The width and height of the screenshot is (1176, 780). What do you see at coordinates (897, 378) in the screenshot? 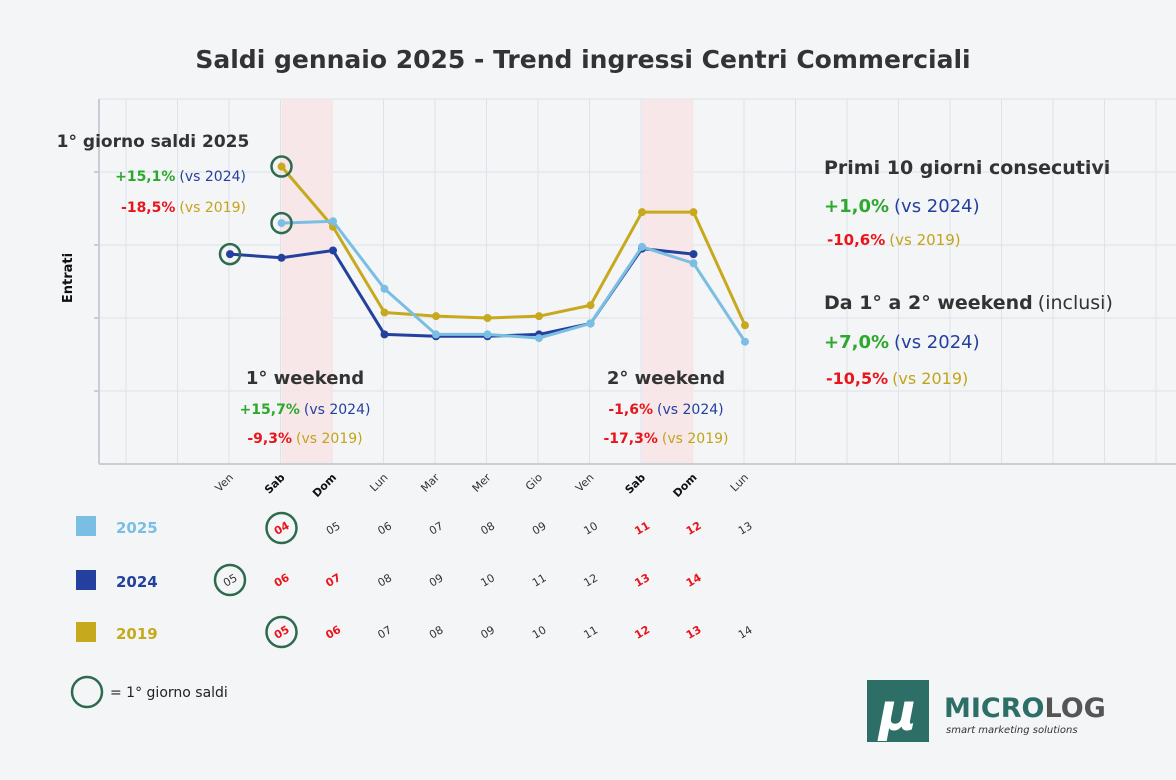
I see `svg-text:-10,5%(vs 2019): -10,5% (vs 2019)` at bounding box center [897, 378].